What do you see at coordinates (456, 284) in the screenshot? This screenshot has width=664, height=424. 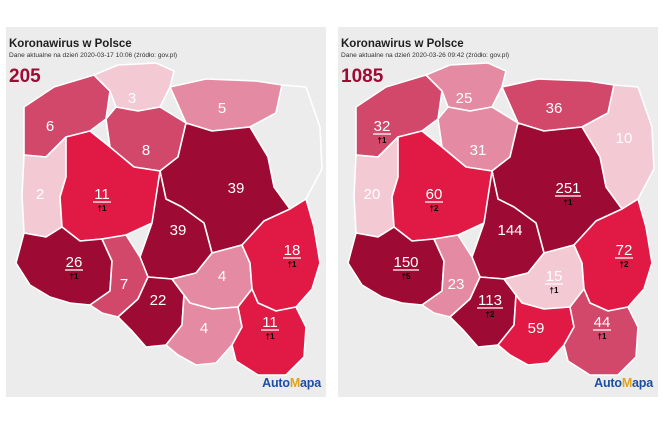 I see `region-value-opolskie: 23` at bounding box center [456, 284].